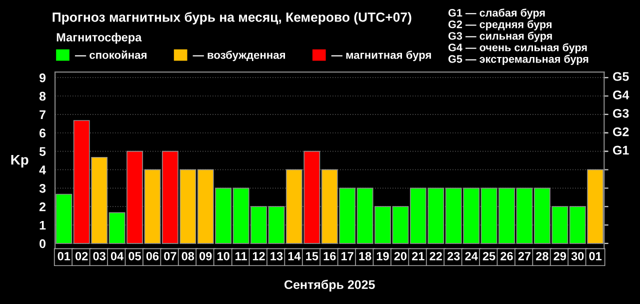 This screenshot has width=640, height=304. What do you see at coordinates (577, 256) in the screenshot?
I see `x-tick-label: 30` at bounding box center [577, 256].